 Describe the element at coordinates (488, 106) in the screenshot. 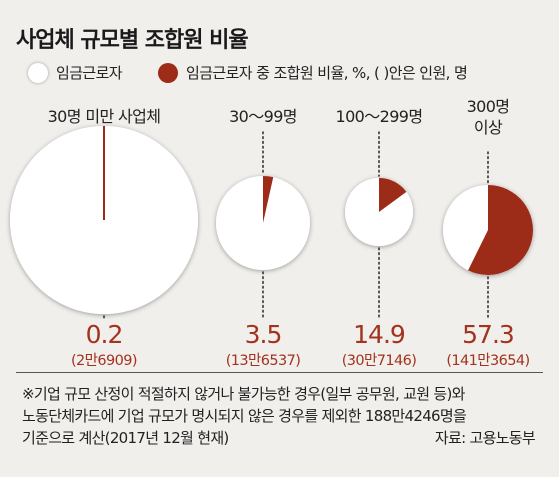

I see `category-label: 300명` at that location.